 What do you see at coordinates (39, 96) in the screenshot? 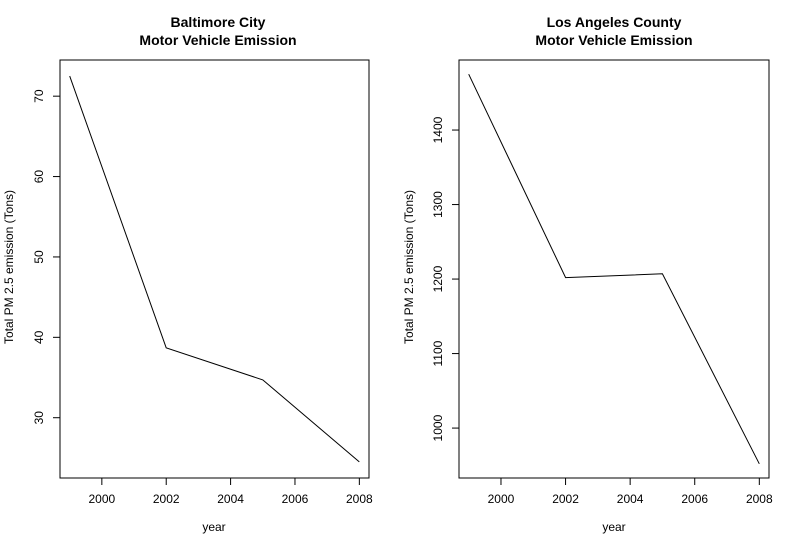
I see `y-tick-label: 70` at bounding box center [39, 96].